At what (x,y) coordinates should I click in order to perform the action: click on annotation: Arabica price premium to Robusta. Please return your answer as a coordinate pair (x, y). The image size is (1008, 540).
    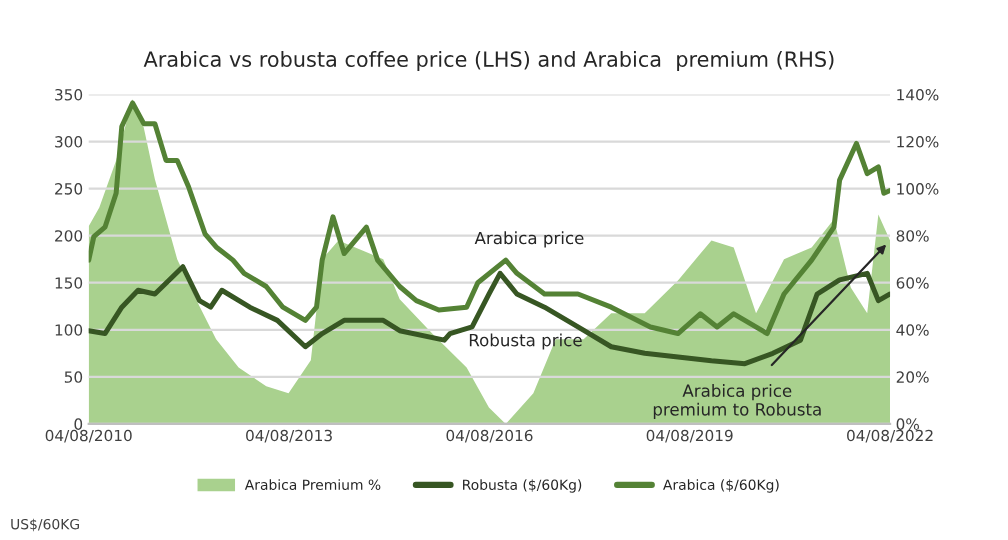
    Looking at the image, I should click on (737, 401).